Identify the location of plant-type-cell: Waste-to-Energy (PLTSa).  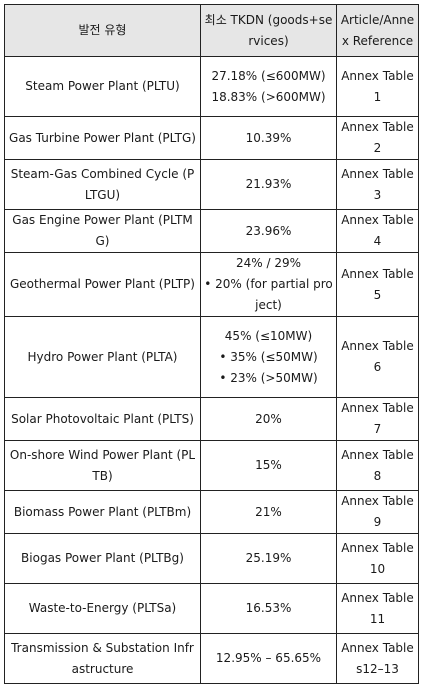
(102, 608).